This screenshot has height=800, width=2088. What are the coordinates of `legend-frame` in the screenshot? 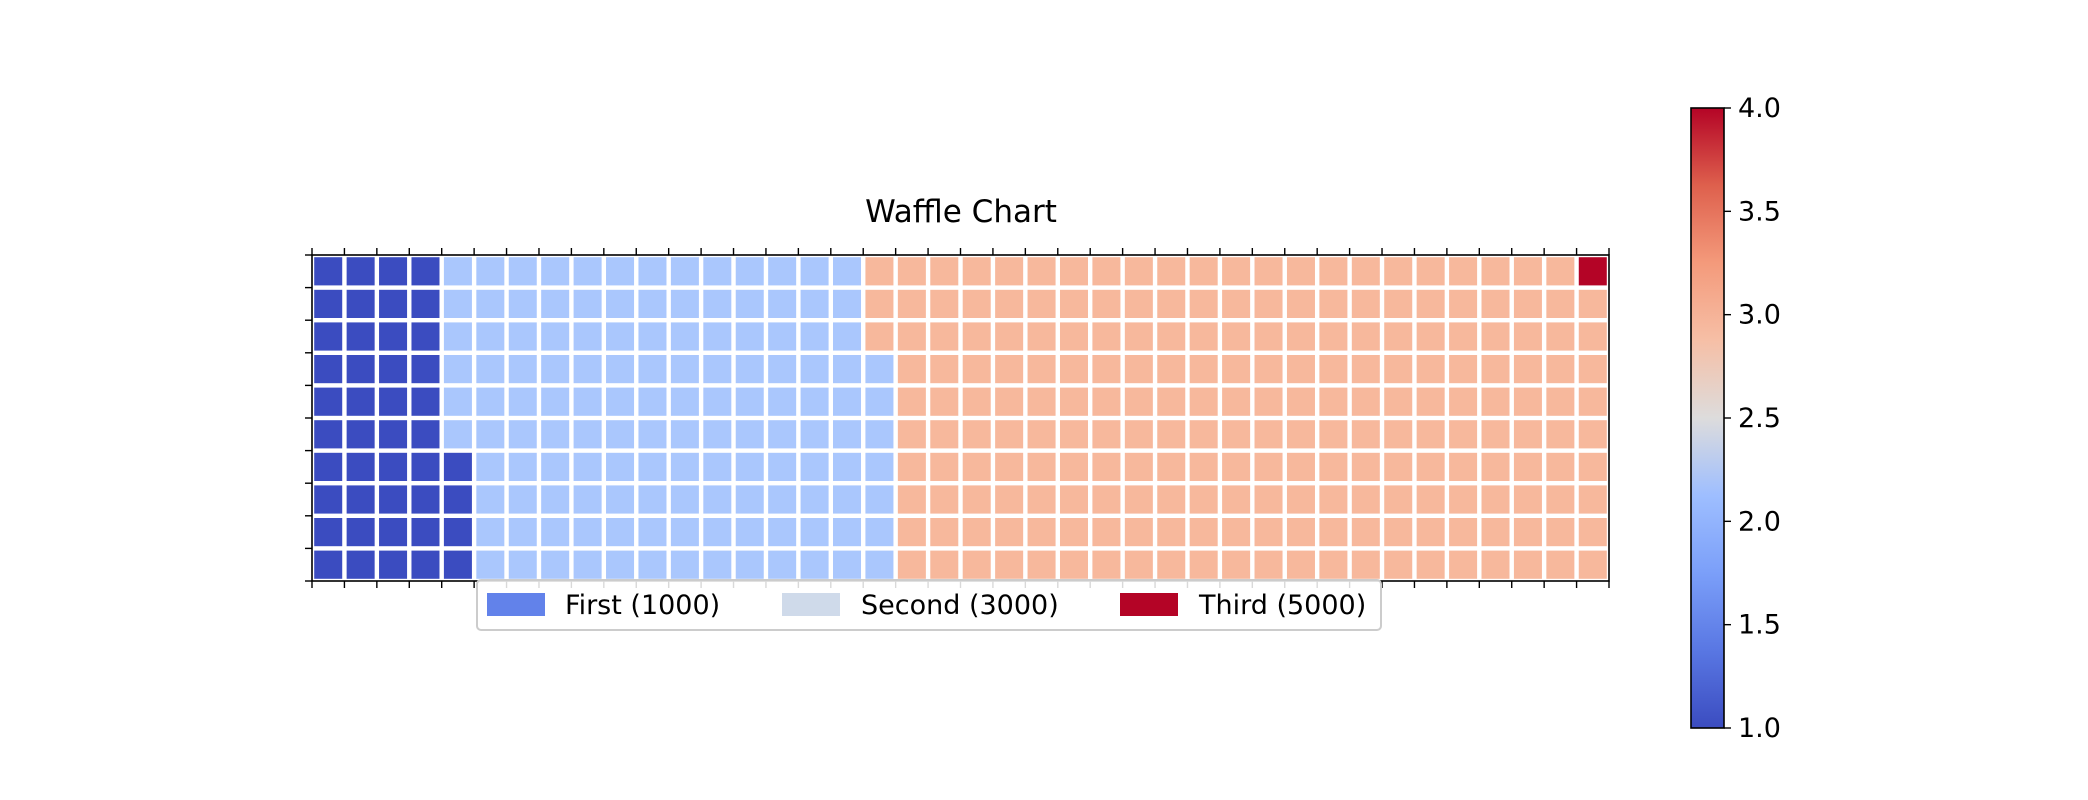 It's located at (929, 605).